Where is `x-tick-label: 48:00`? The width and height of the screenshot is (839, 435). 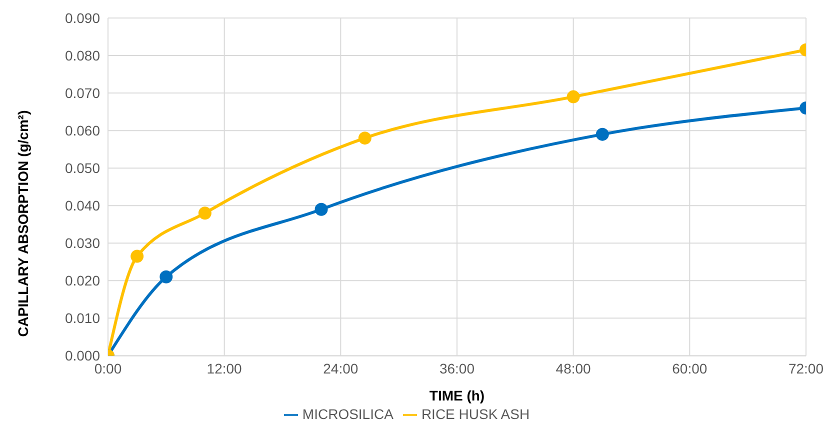 x-tick-label: 48:00 is located at coordinates (574, 368).